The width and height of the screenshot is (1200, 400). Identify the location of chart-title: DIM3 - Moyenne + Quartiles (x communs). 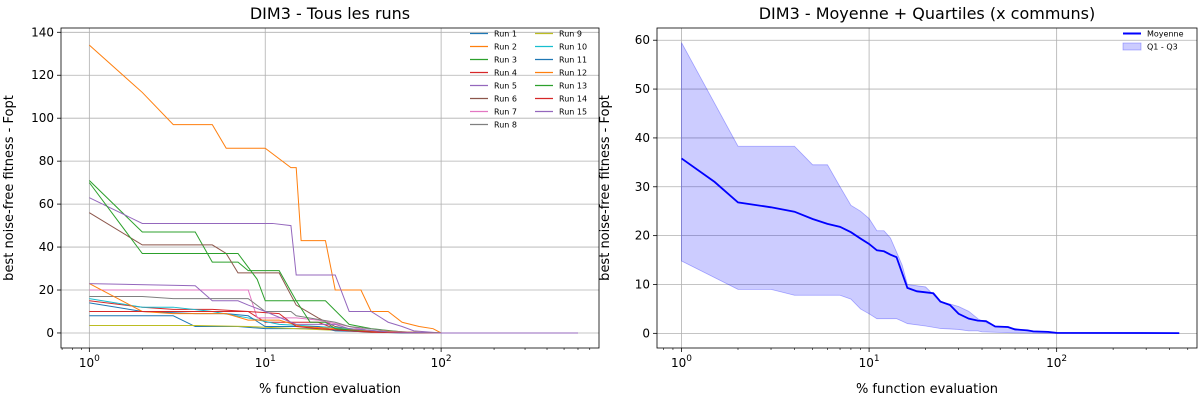
(927, 13).